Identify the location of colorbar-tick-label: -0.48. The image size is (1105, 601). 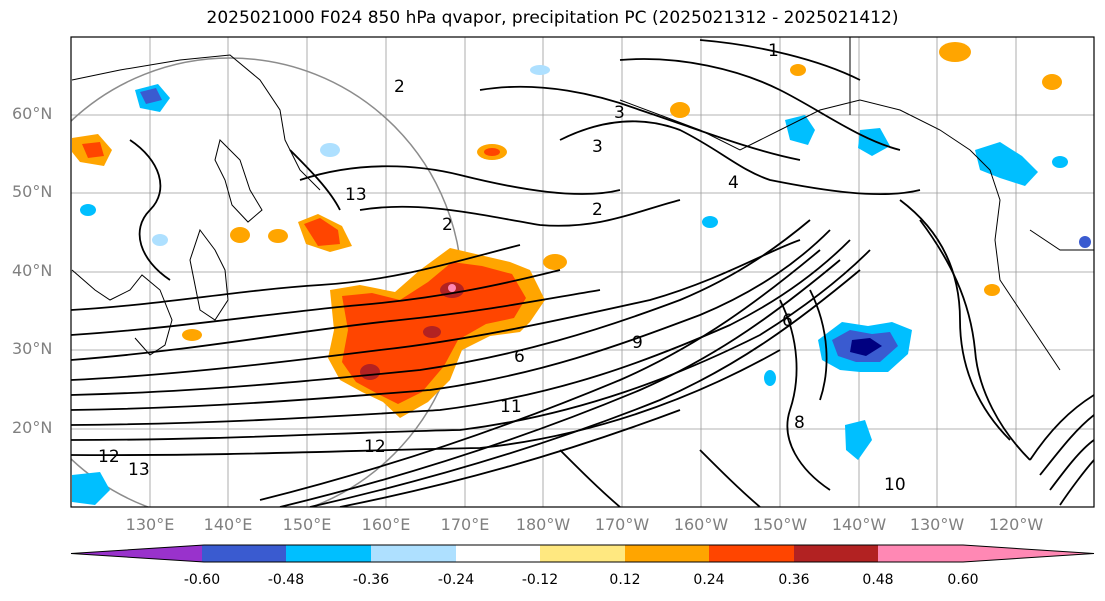
(286, 580).